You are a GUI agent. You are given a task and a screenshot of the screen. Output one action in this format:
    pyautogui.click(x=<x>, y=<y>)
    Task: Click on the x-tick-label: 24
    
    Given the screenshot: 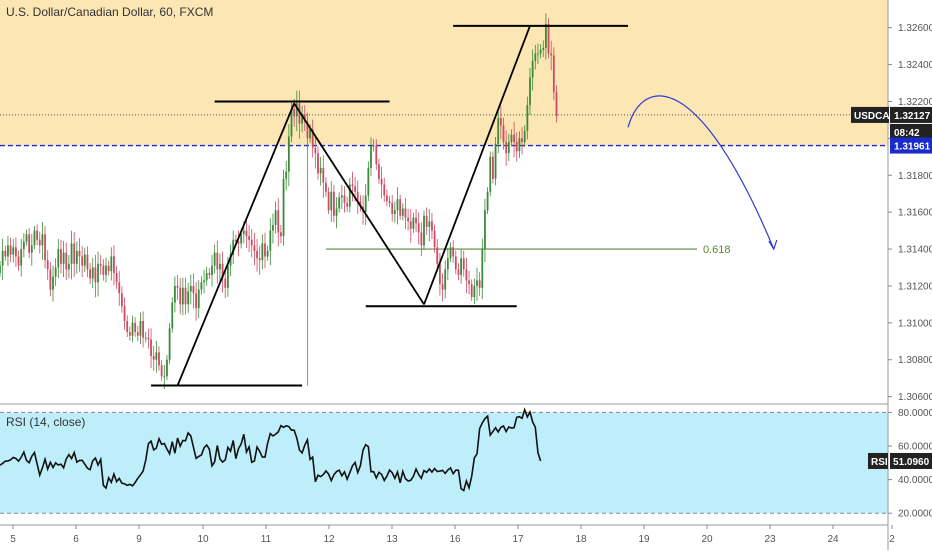 What is the action you would take?
    pyautogui.click(x=833, y=539)
    